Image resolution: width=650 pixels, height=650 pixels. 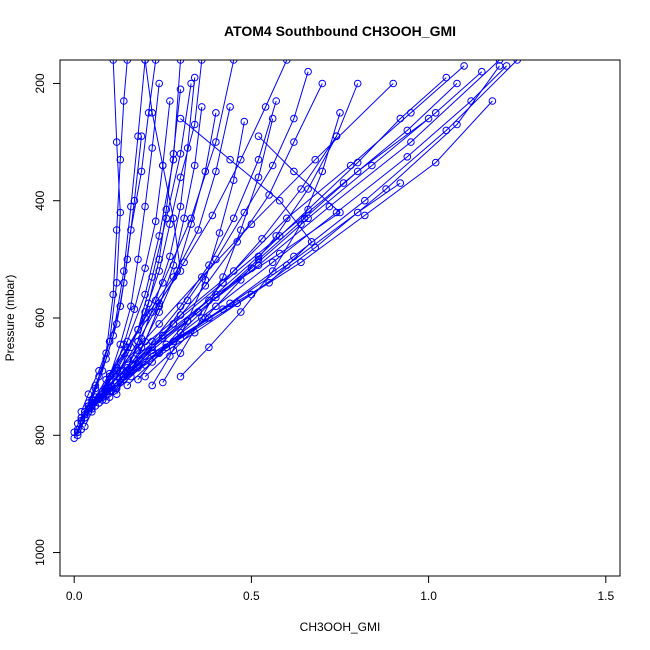 I want to click on y-tick-label: 200, so click(x=40, y=83).